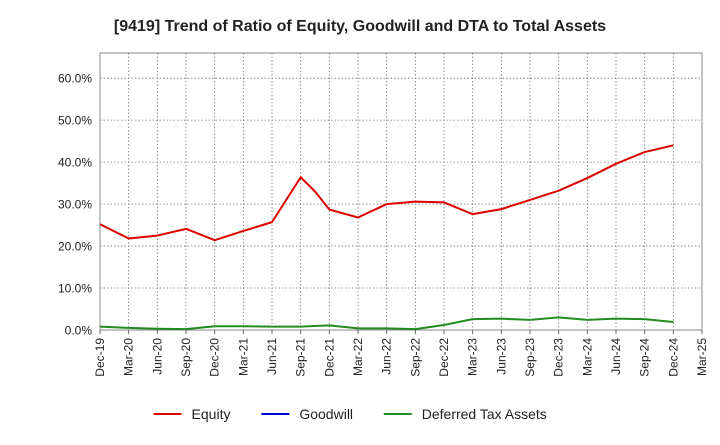 The image size is (720, 445). What do you see at coordinates (243, 357) in the screenshot?
I see `x-tick-label: Mar-21` at bounding box center [243, 357].